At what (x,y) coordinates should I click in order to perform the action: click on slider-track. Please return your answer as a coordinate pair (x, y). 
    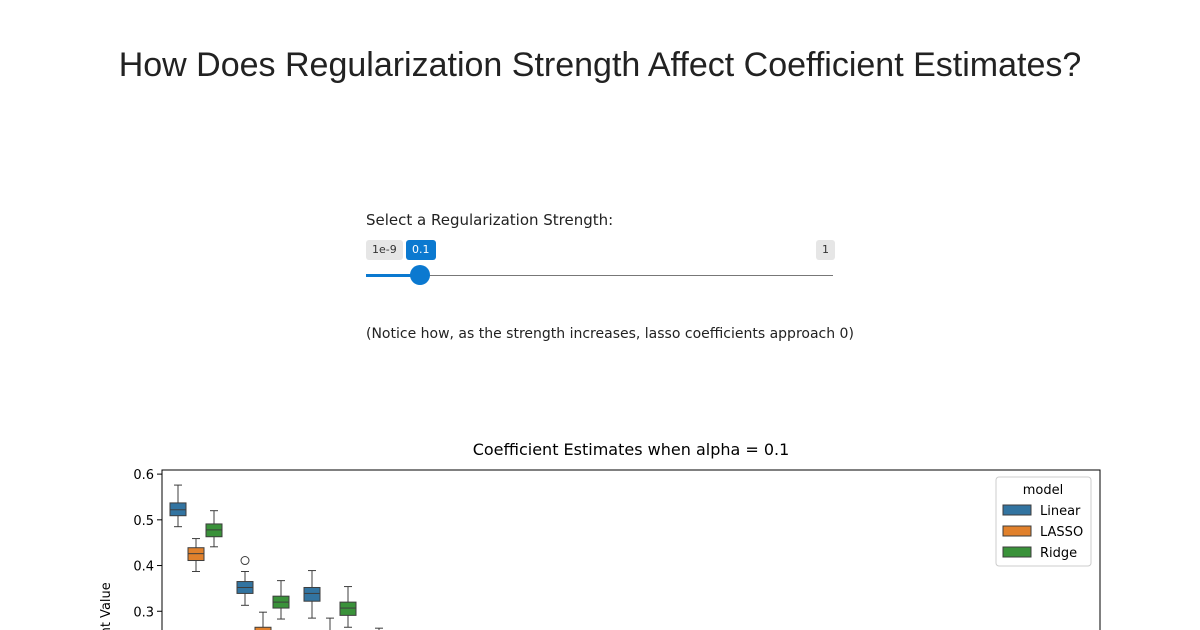
    Looking at the image, I should click on (599, 275).